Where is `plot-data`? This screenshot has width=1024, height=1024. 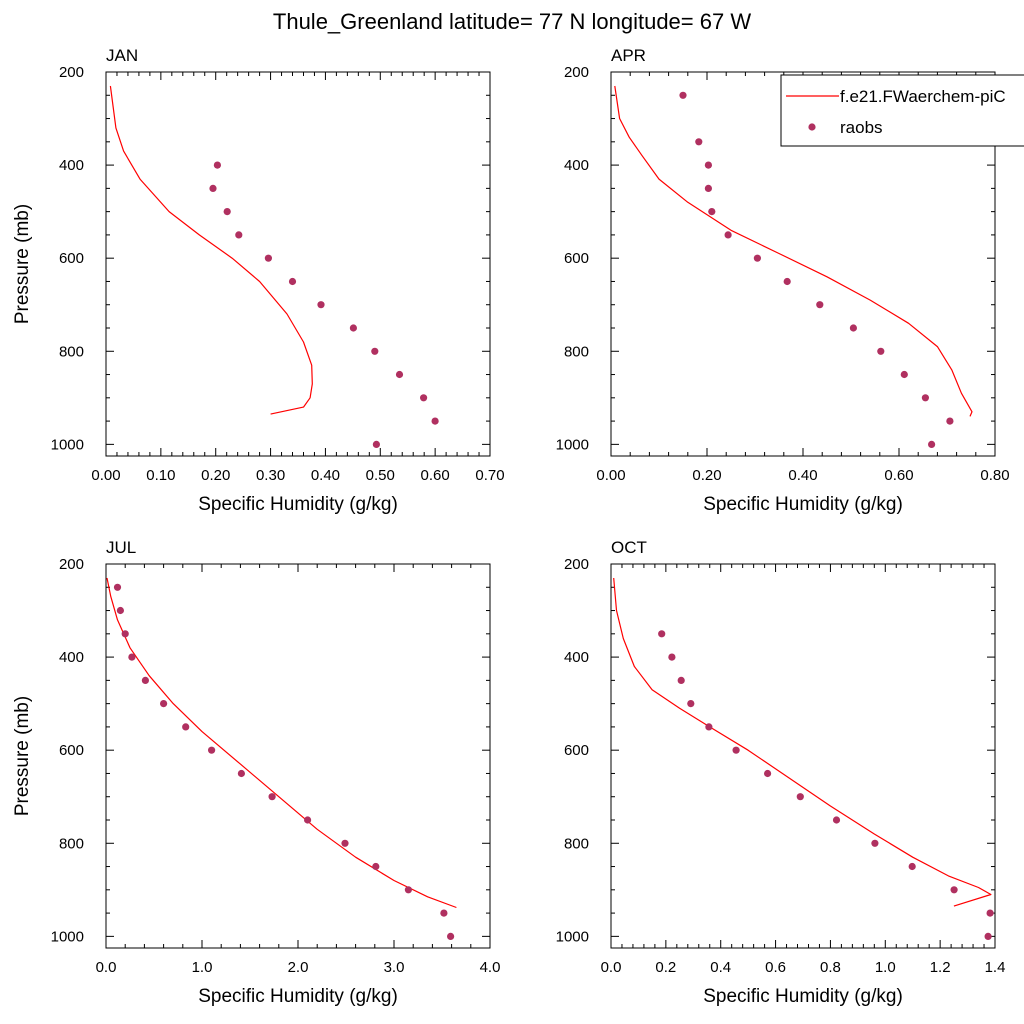 plot-data is located at coordinates (793, 266).